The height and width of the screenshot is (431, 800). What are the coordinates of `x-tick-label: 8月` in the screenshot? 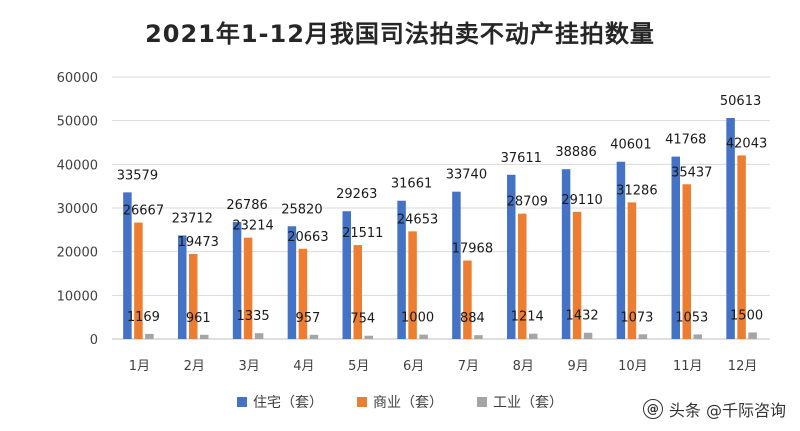 It's located at (523, 366).